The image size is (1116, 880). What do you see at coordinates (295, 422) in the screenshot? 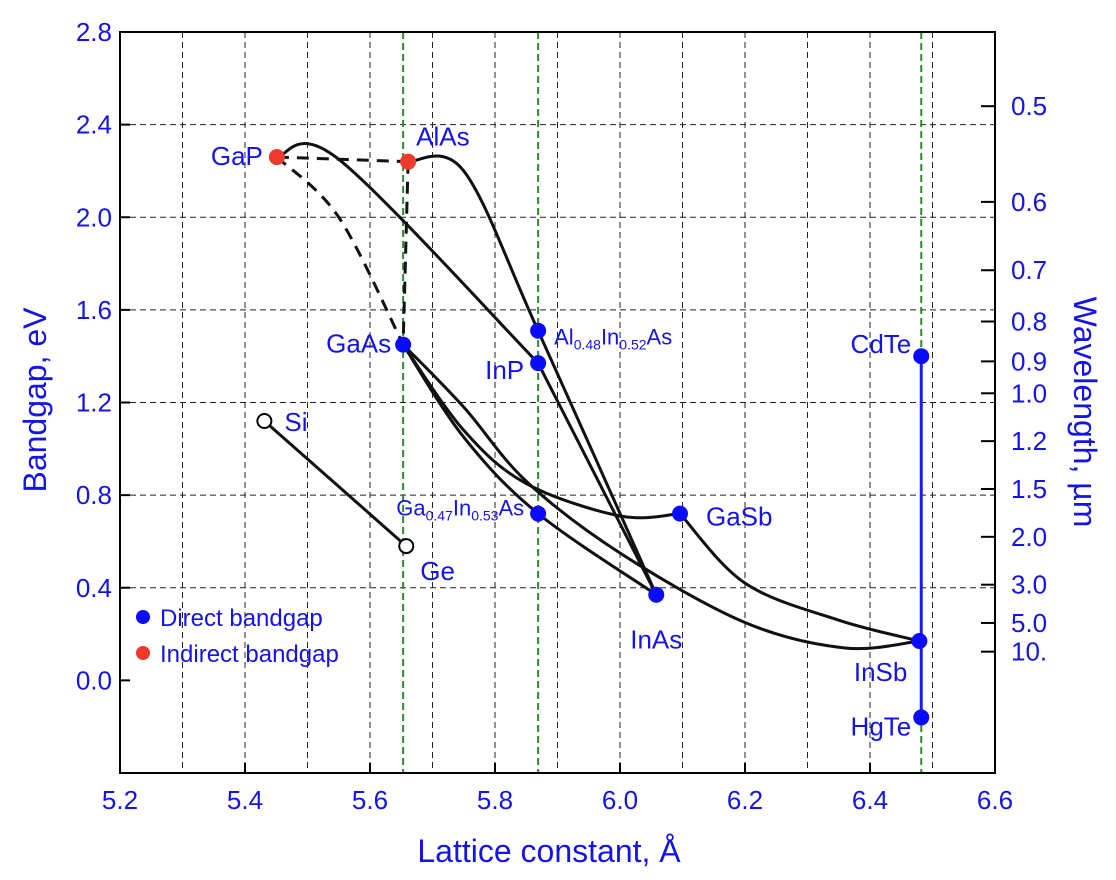
I see `label-si: Si` at bounding box center [295, 422].